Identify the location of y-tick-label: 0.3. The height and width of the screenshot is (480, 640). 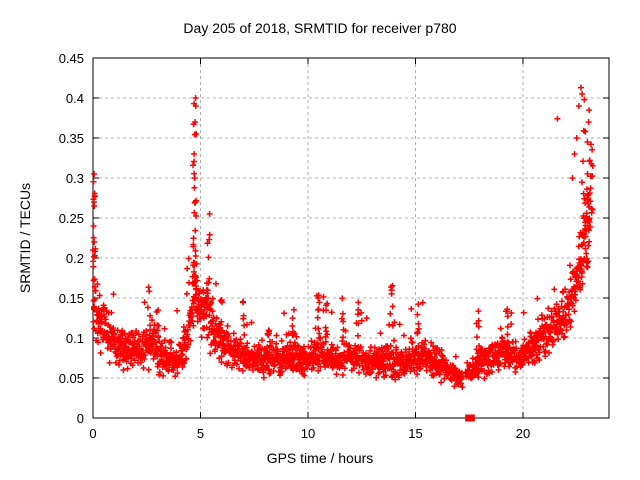
(75, 178).